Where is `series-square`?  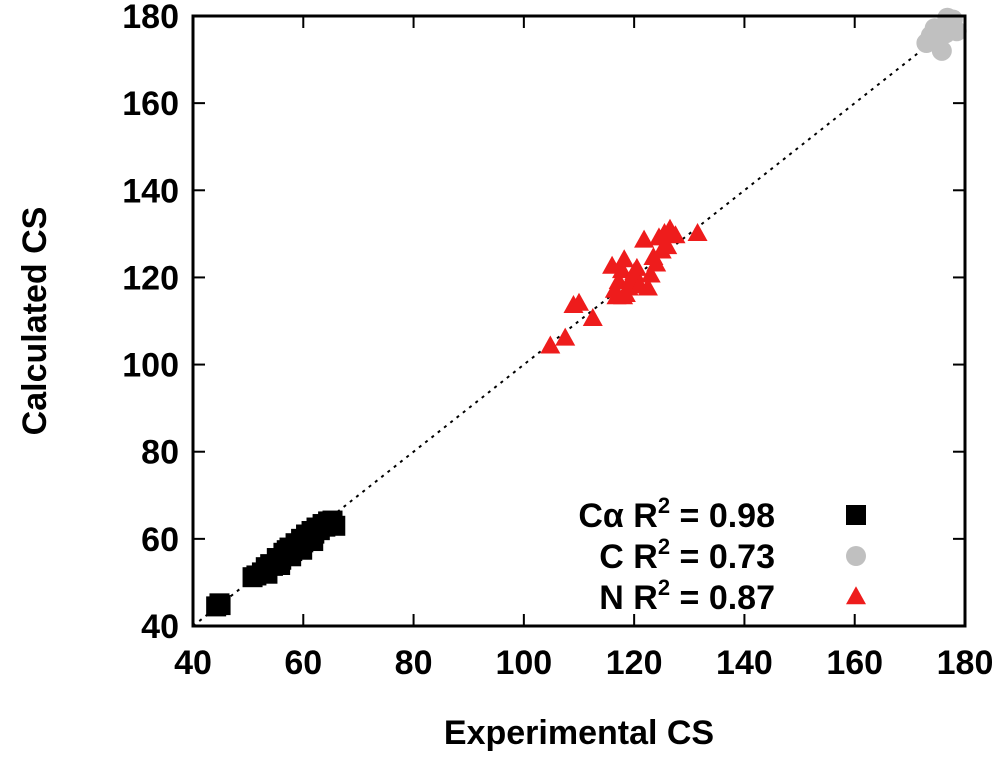
series-square is located at coordinates (276, 563).